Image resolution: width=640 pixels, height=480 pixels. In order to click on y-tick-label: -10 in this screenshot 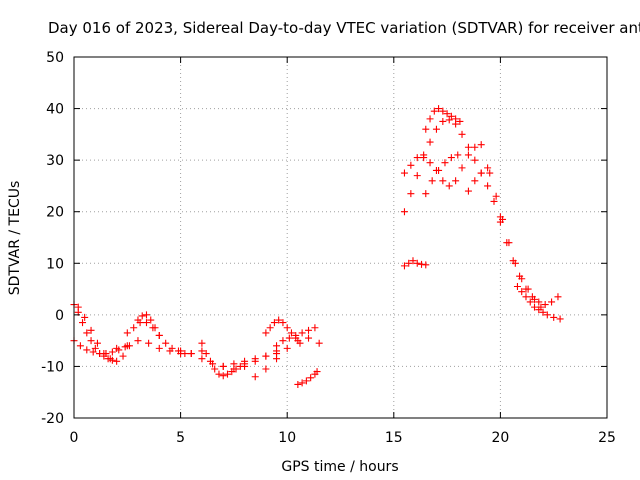, I will do `click(52, 367)`.